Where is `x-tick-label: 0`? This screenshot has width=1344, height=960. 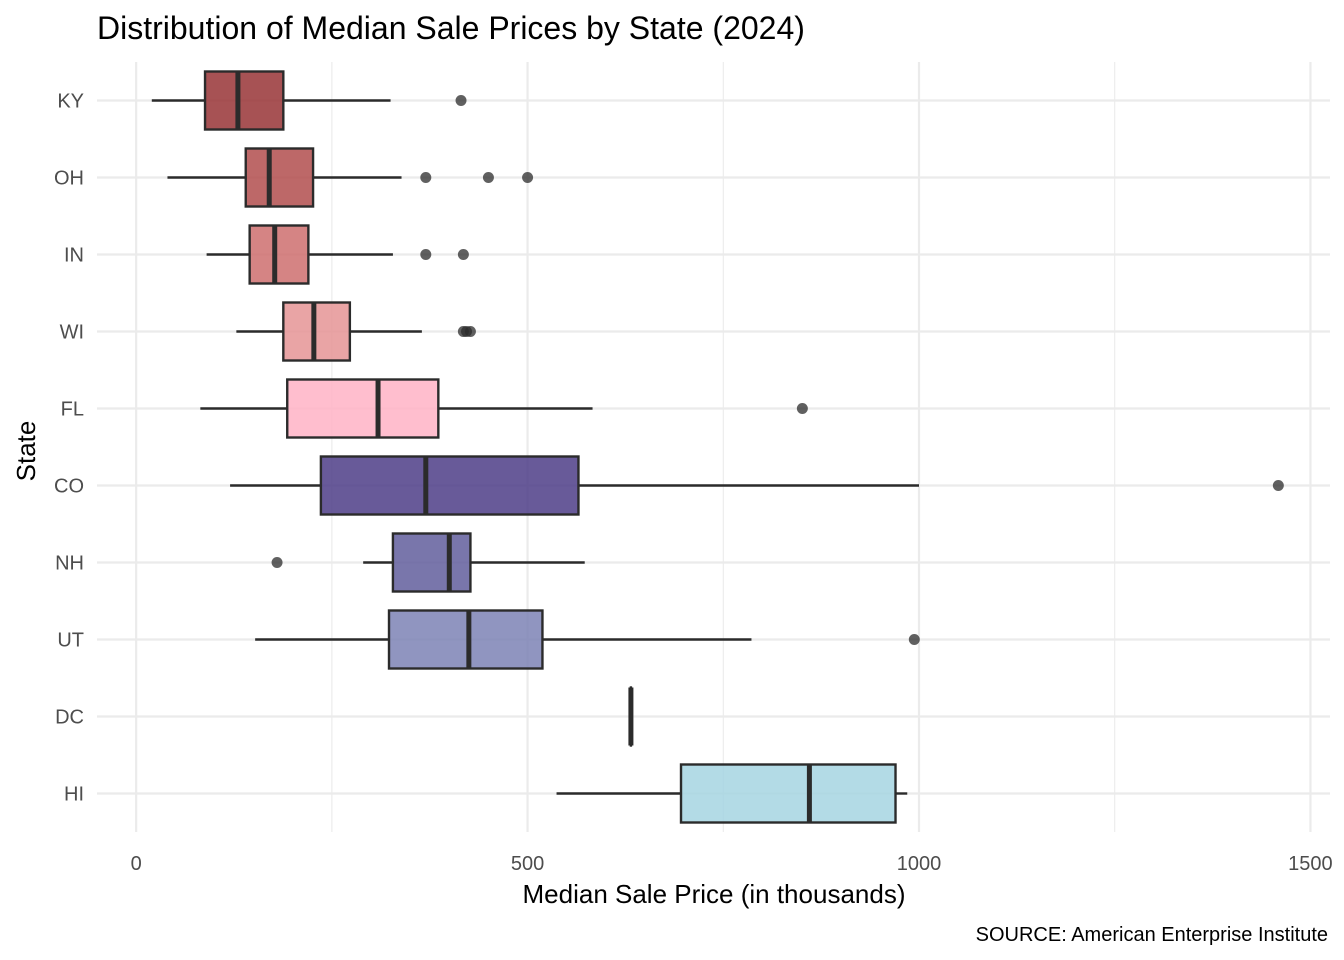
x-tick-label: 0 is located at coordinates (136, 864).